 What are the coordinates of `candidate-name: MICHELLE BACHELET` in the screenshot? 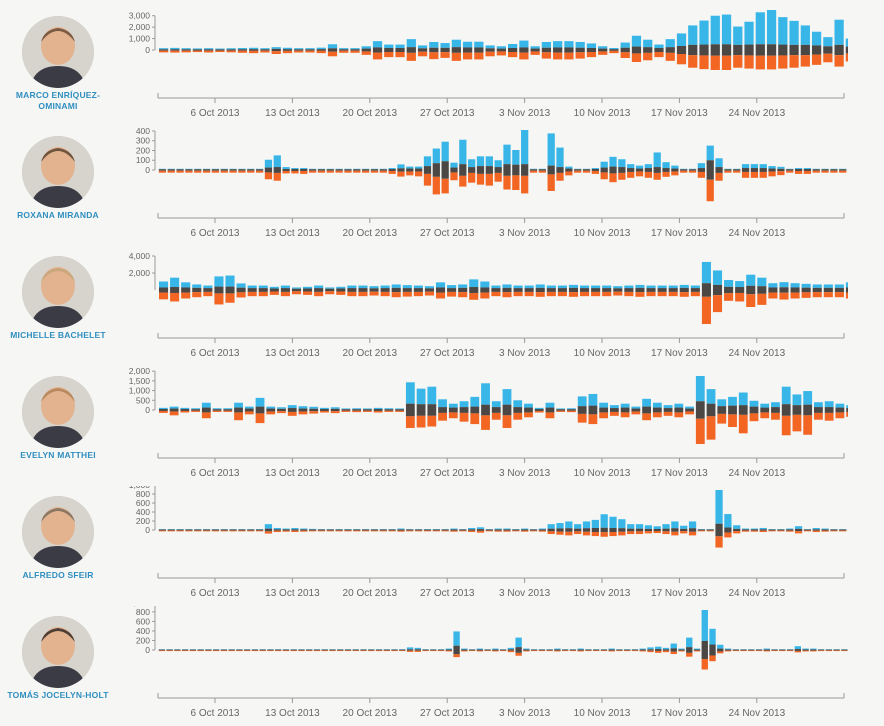 It's located at (58, 335).